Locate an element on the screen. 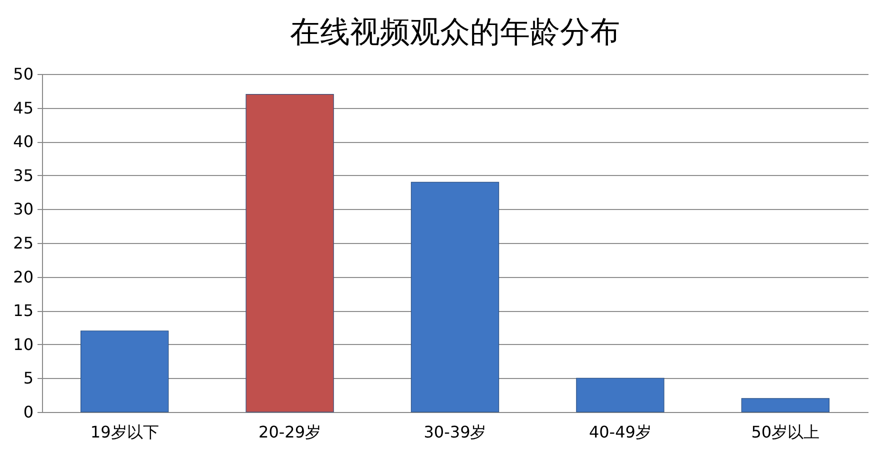  y-tick-label: 50 is located at coordinates (23, 74).